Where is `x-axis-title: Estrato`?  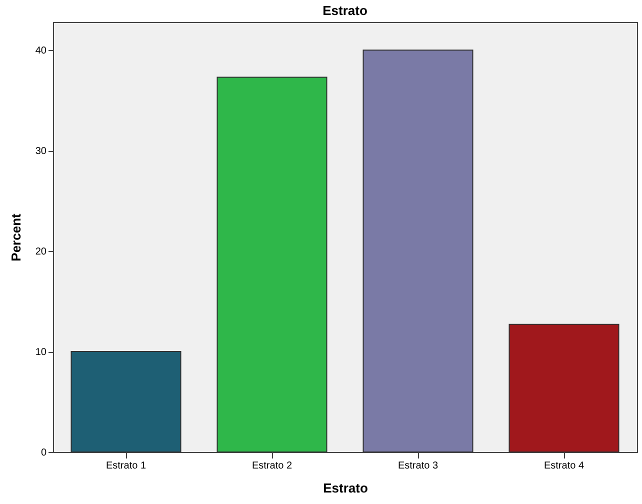
x-axis-title: Estrato is located at coordinates (345, 488).